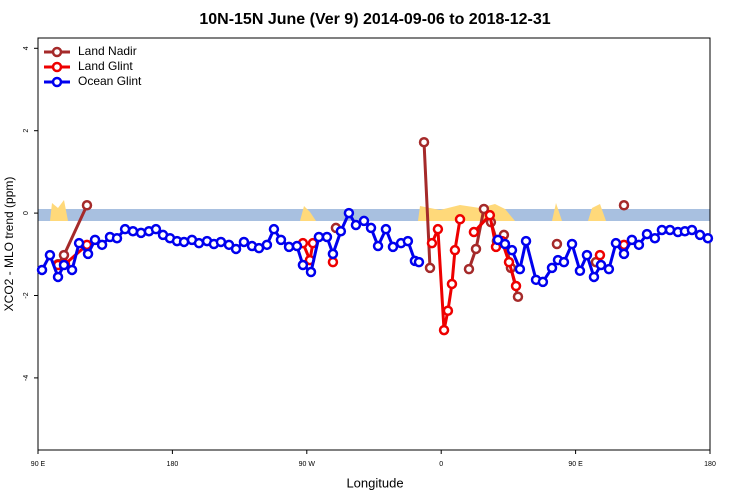  Describe the element at coordinates (26, 213) in the screenshot. I see `y-tick-label: 0` at that location.